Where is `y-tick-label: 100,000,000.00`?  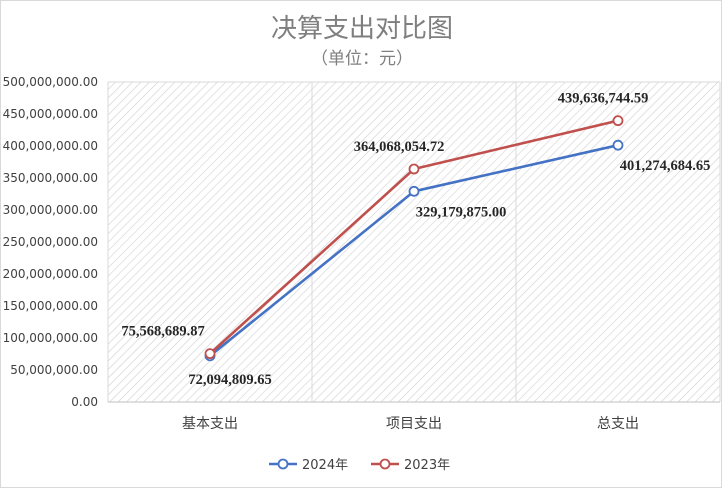 y-tick-label: 100,000,000.00 is located at coordinates (50, 338).